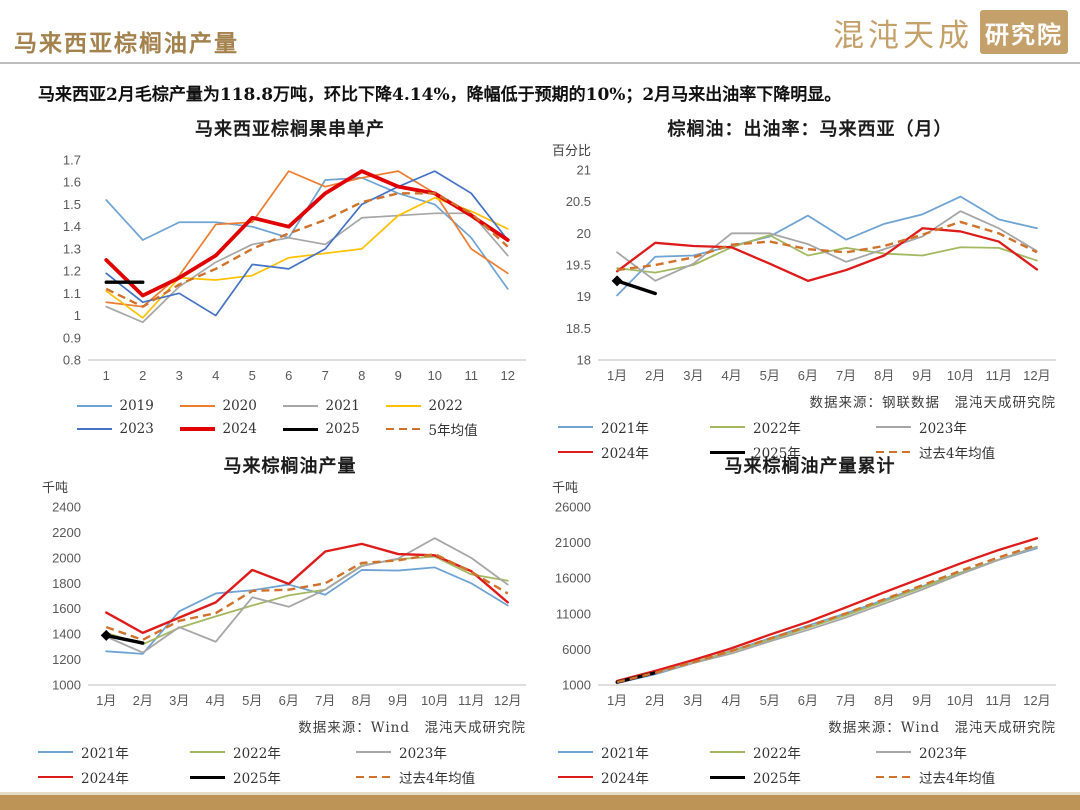  I want to click on svg-text: 20, so click(584, 233).